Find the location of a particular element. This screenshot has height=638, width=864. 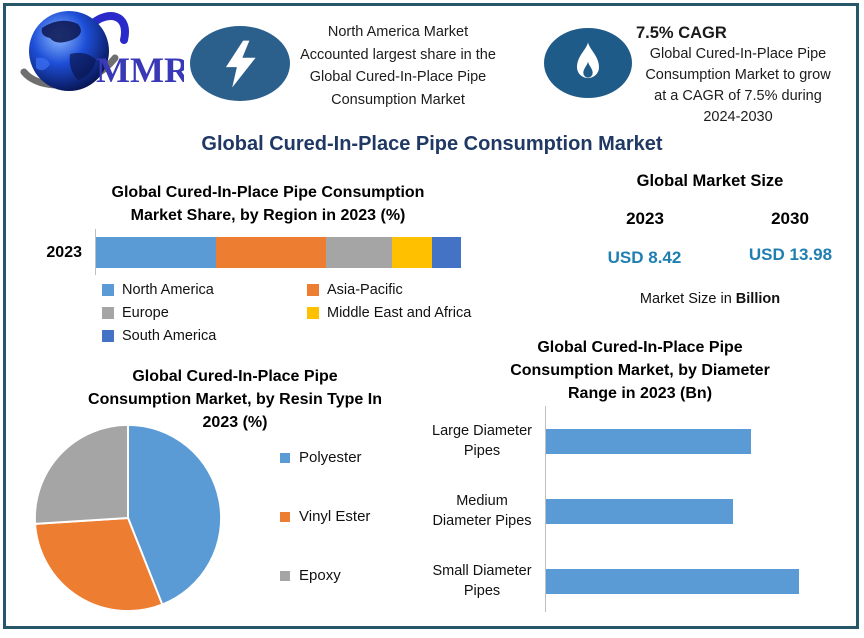

resin-pie-chart is located at coordinates (128, 518).